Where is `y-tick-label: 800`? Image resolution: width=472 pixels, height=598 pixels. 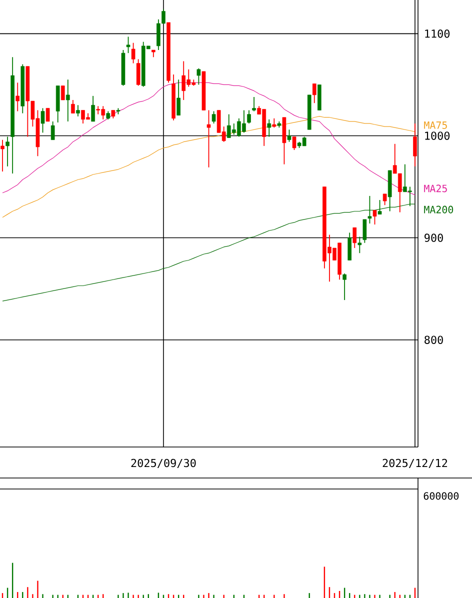
y-tick-label: 800 is located at coordinates (433, 340).